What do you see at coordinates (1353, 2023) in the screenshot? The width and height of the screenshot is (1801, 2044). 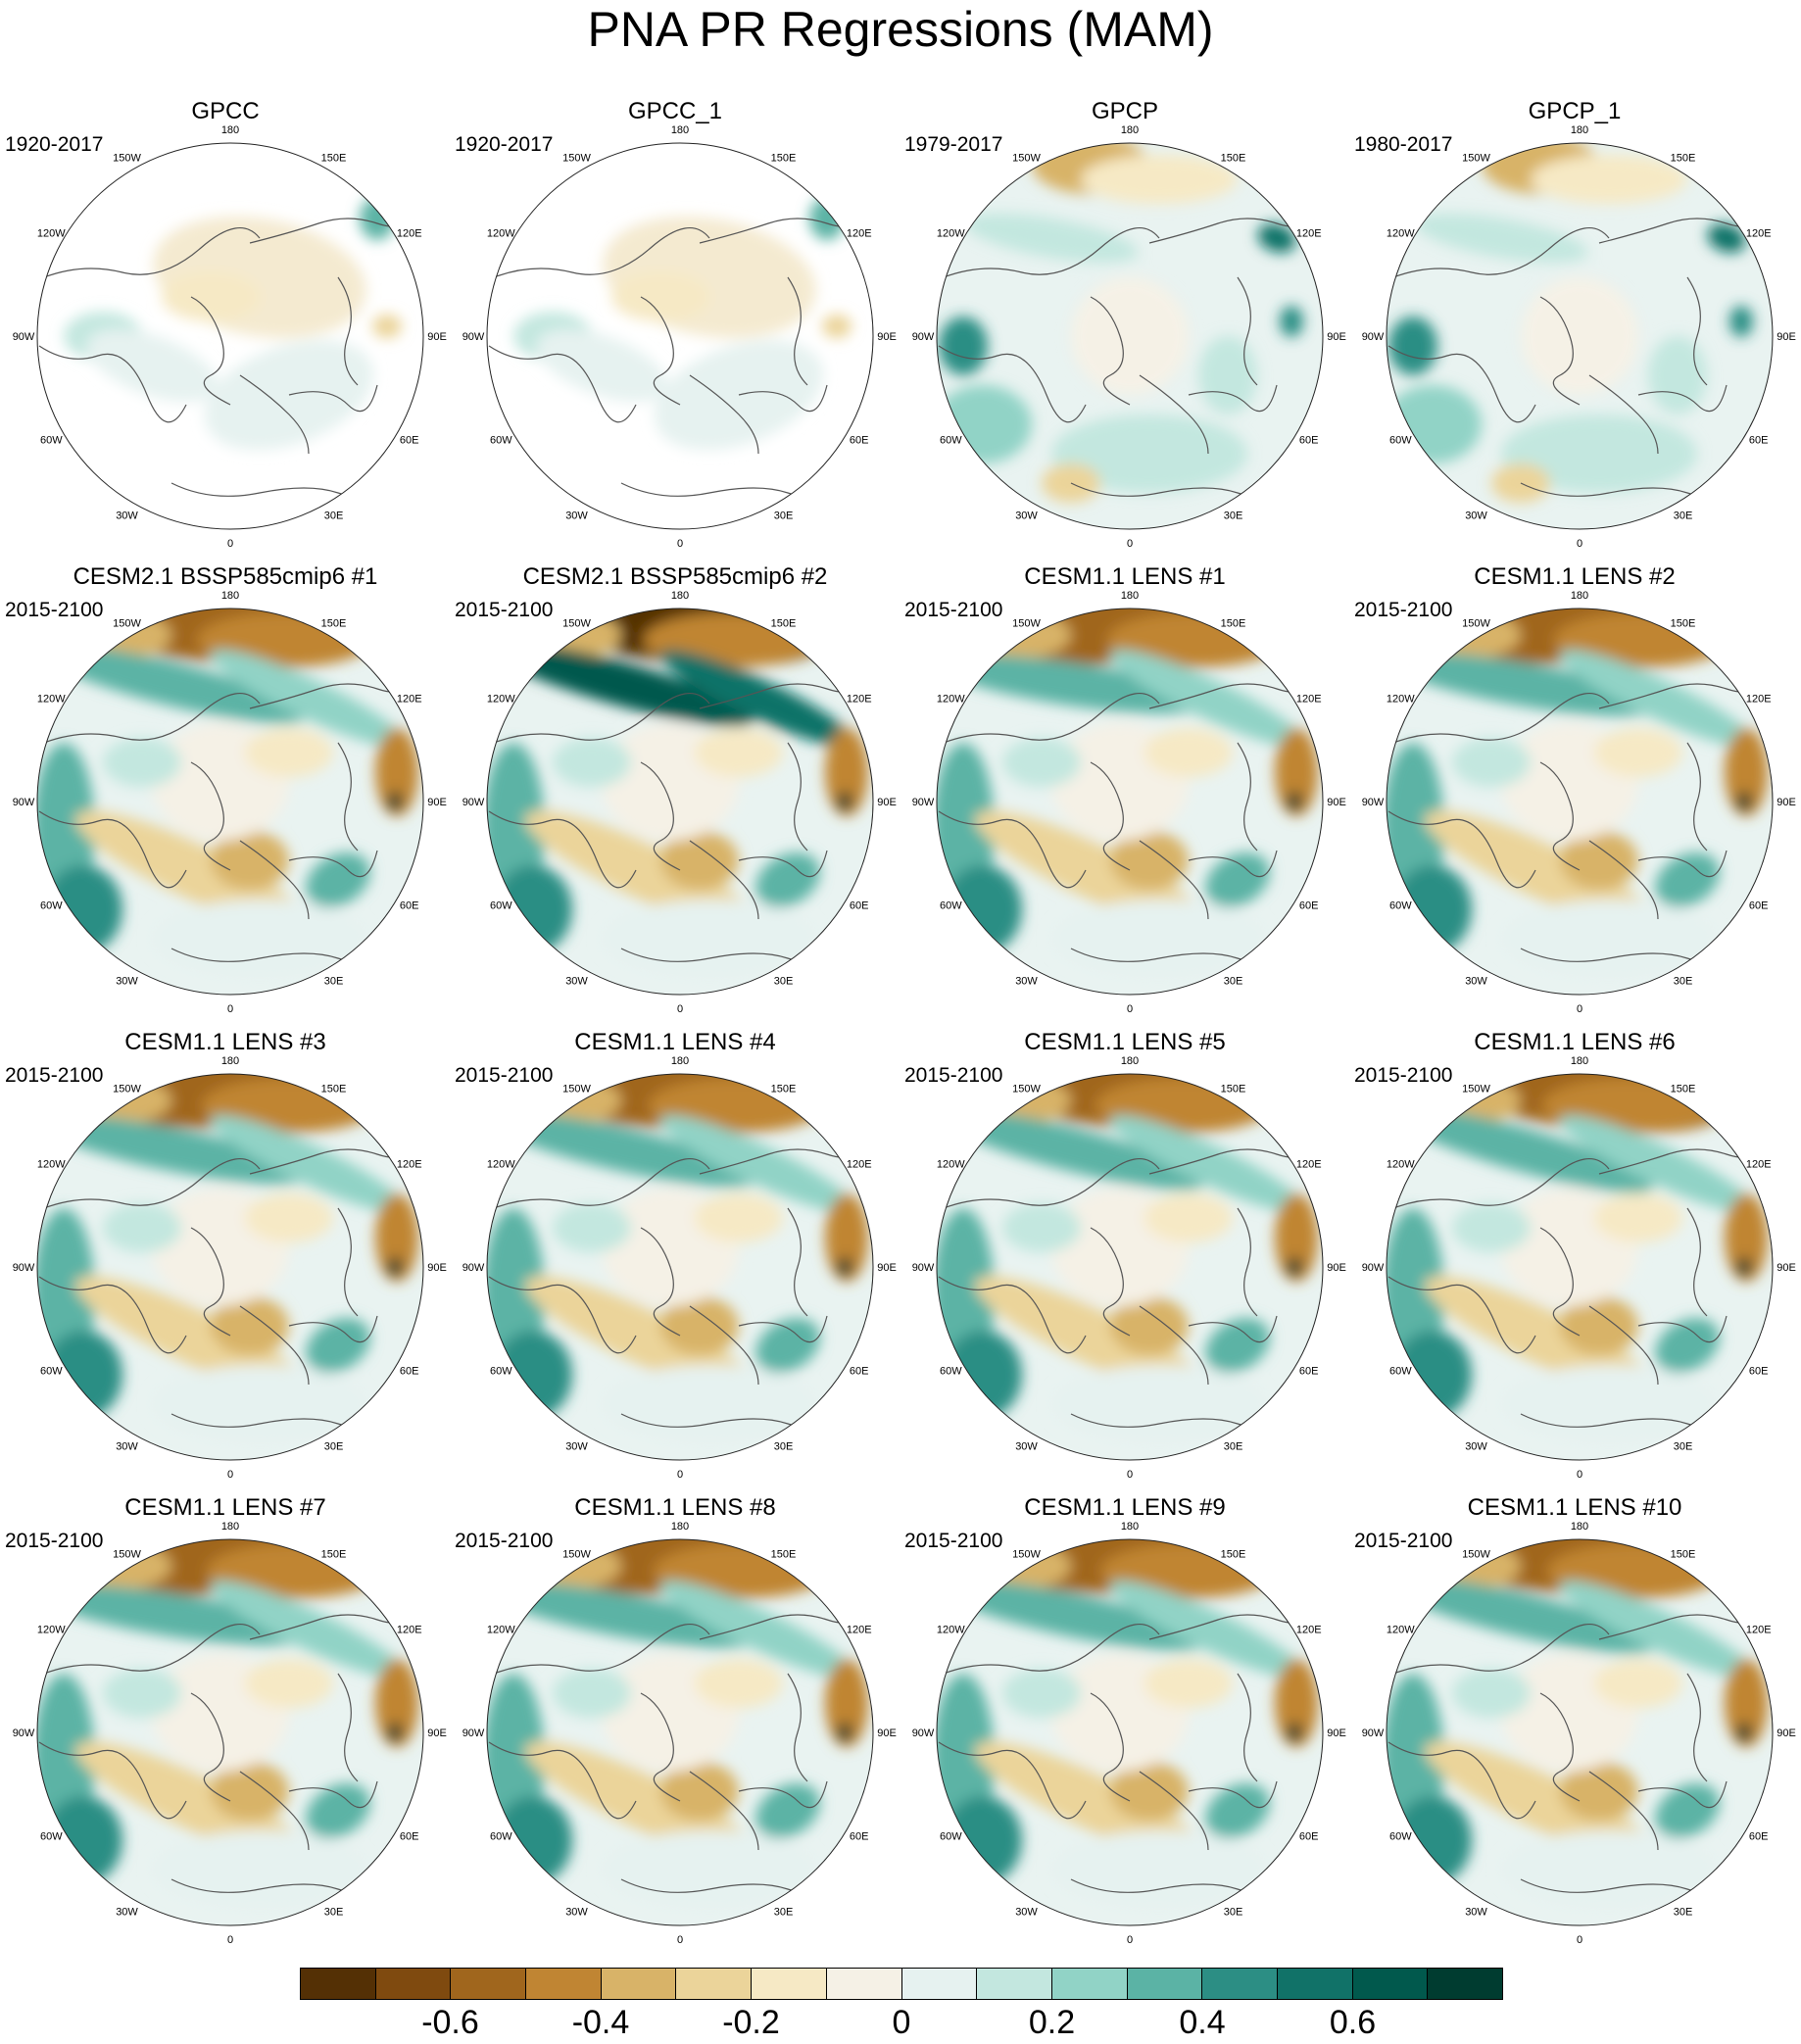 I see `colorbar-label: 0.6` at bounding box center [1353, 2023].